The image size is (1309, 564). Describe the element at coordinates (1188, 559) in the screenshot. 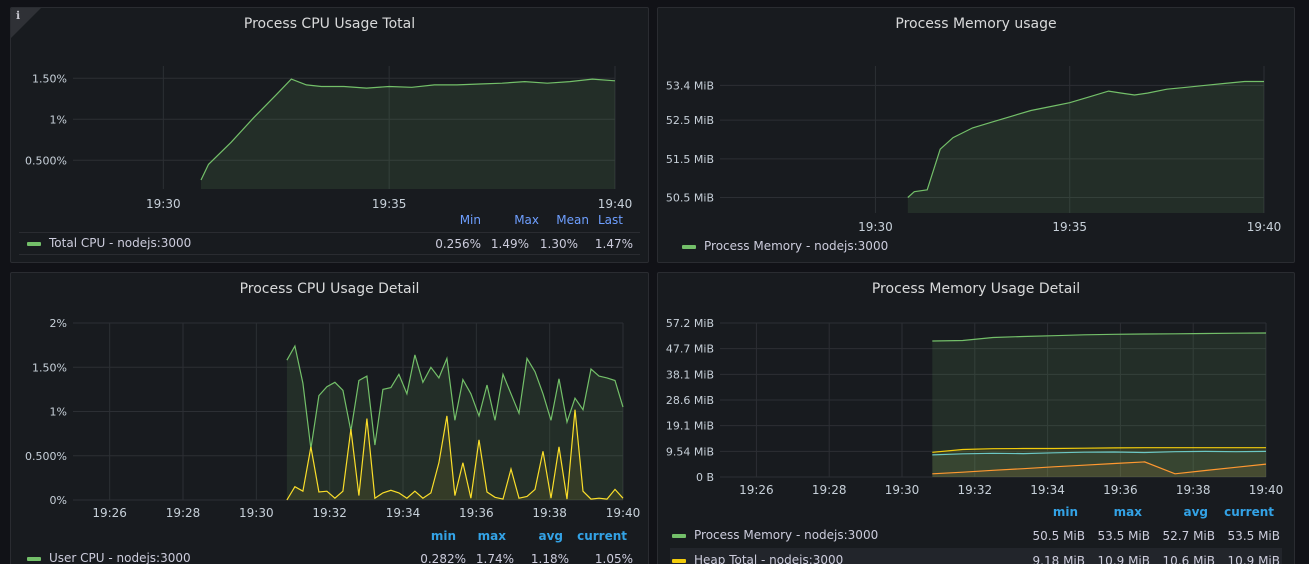

I see `legend-avg: 10.6 MiB` at that location.